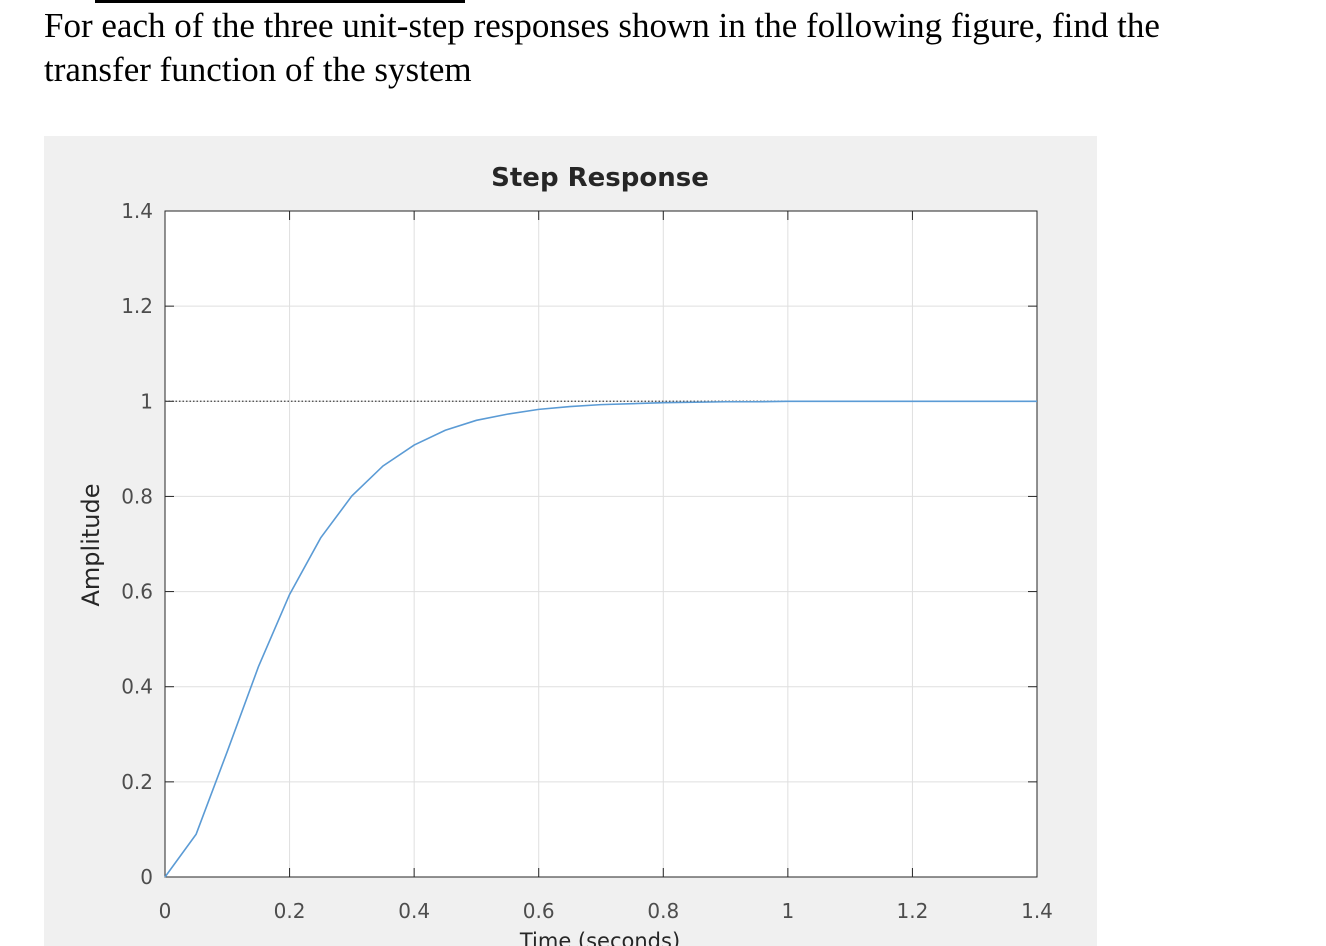 The width and height of the screenshot is (1326, 946). I want to click on y-tick-label: 1.4, so click(137, 211).